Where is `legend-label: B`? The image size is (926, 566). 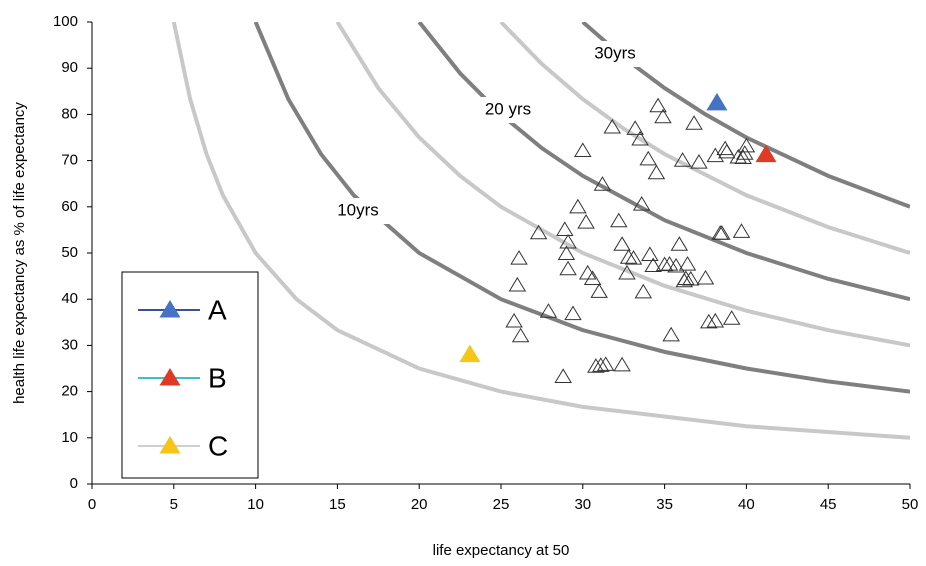 legend-label: B is located at coordinates (217, 377).